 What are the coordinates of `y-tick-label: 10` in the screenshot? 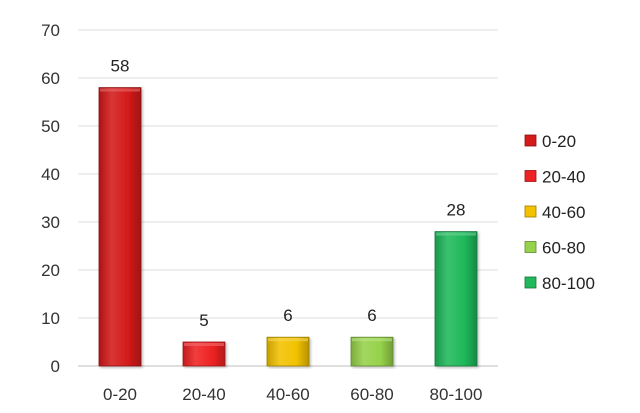 It's located at (50, 318).